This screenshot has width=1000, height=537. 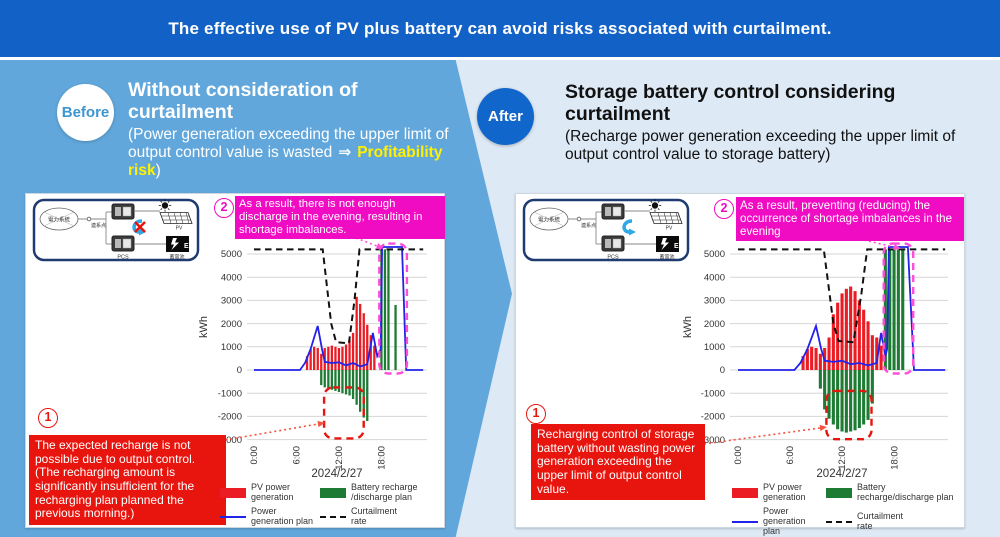 What do you see at coordinates (158, 170) in the screenshot?
I see `before-subtitle-close: )` at bounding box center [158, 170].